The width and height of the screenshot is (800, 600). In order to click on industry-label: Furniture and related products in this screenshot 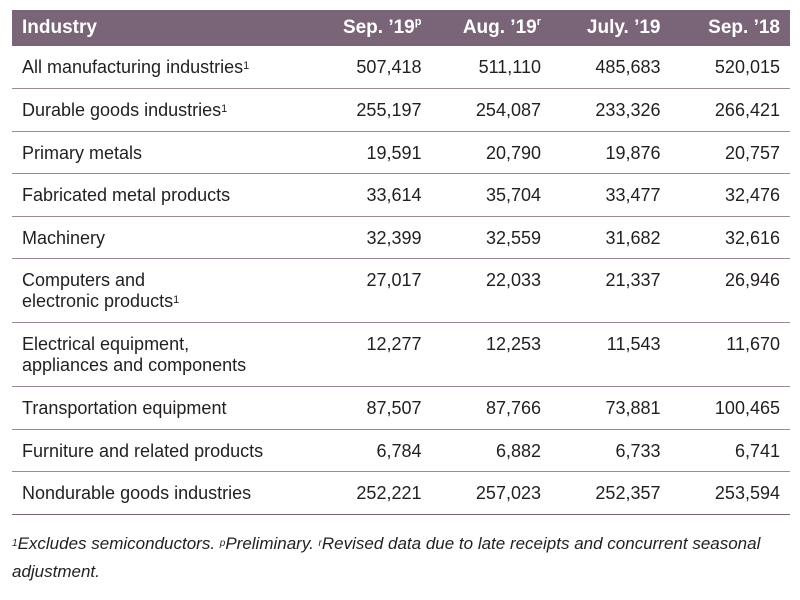, I will do `click(143, 450)`.